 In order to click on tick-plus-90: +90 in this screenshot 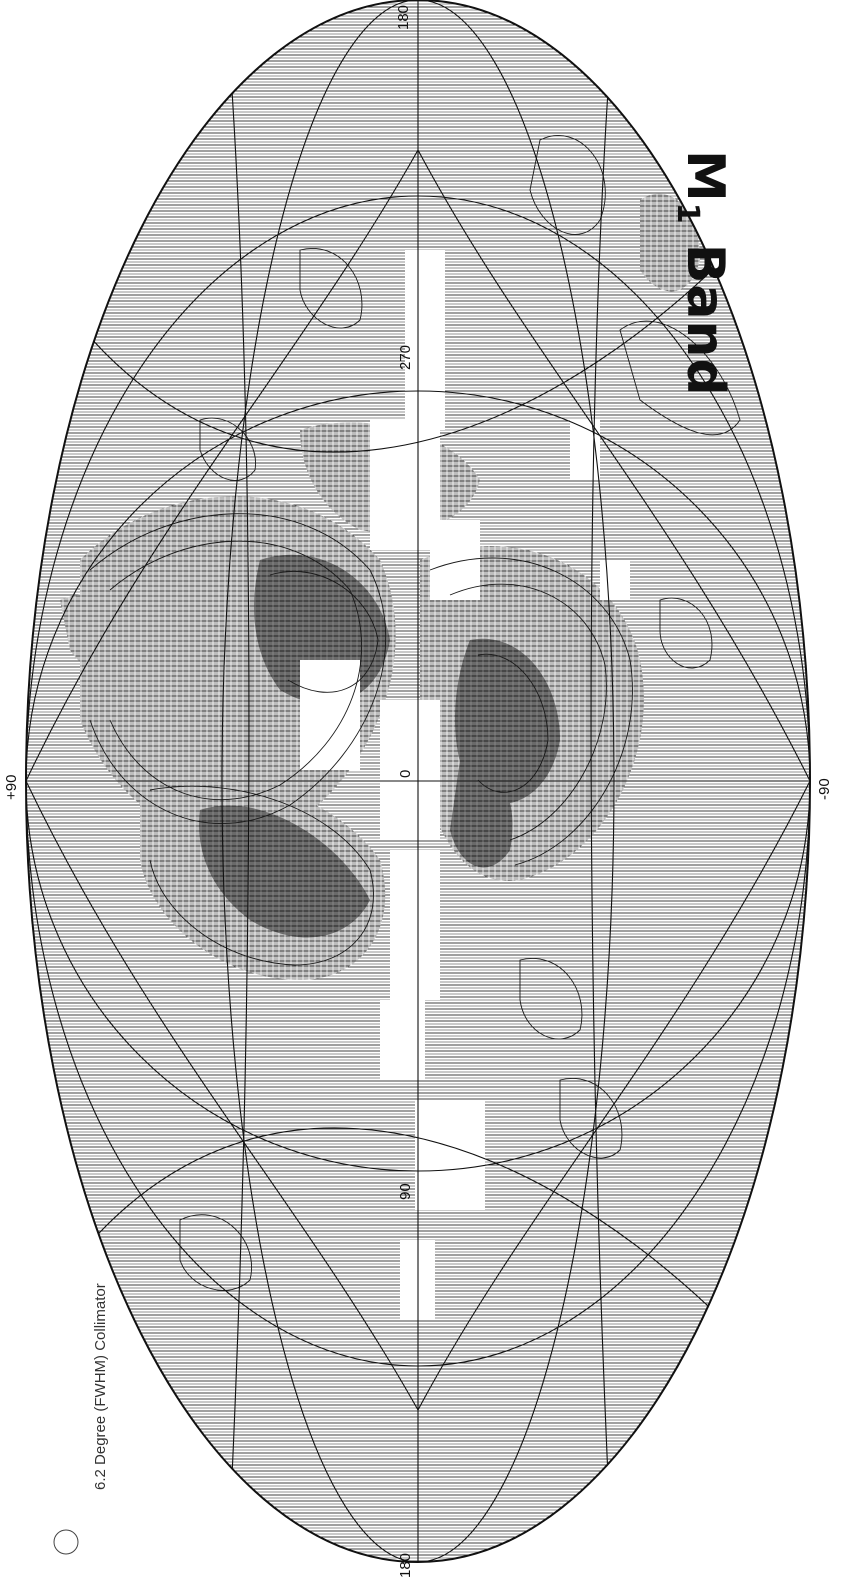, I will do `click(11, 787)`.